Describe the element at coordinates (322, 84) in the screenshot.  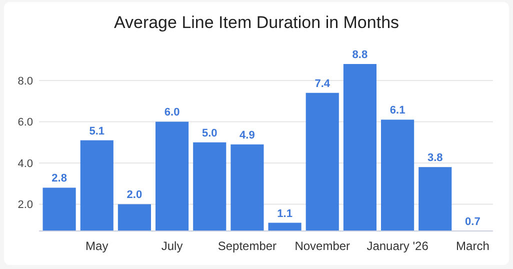
I see `data-label: 7.4` at that location.